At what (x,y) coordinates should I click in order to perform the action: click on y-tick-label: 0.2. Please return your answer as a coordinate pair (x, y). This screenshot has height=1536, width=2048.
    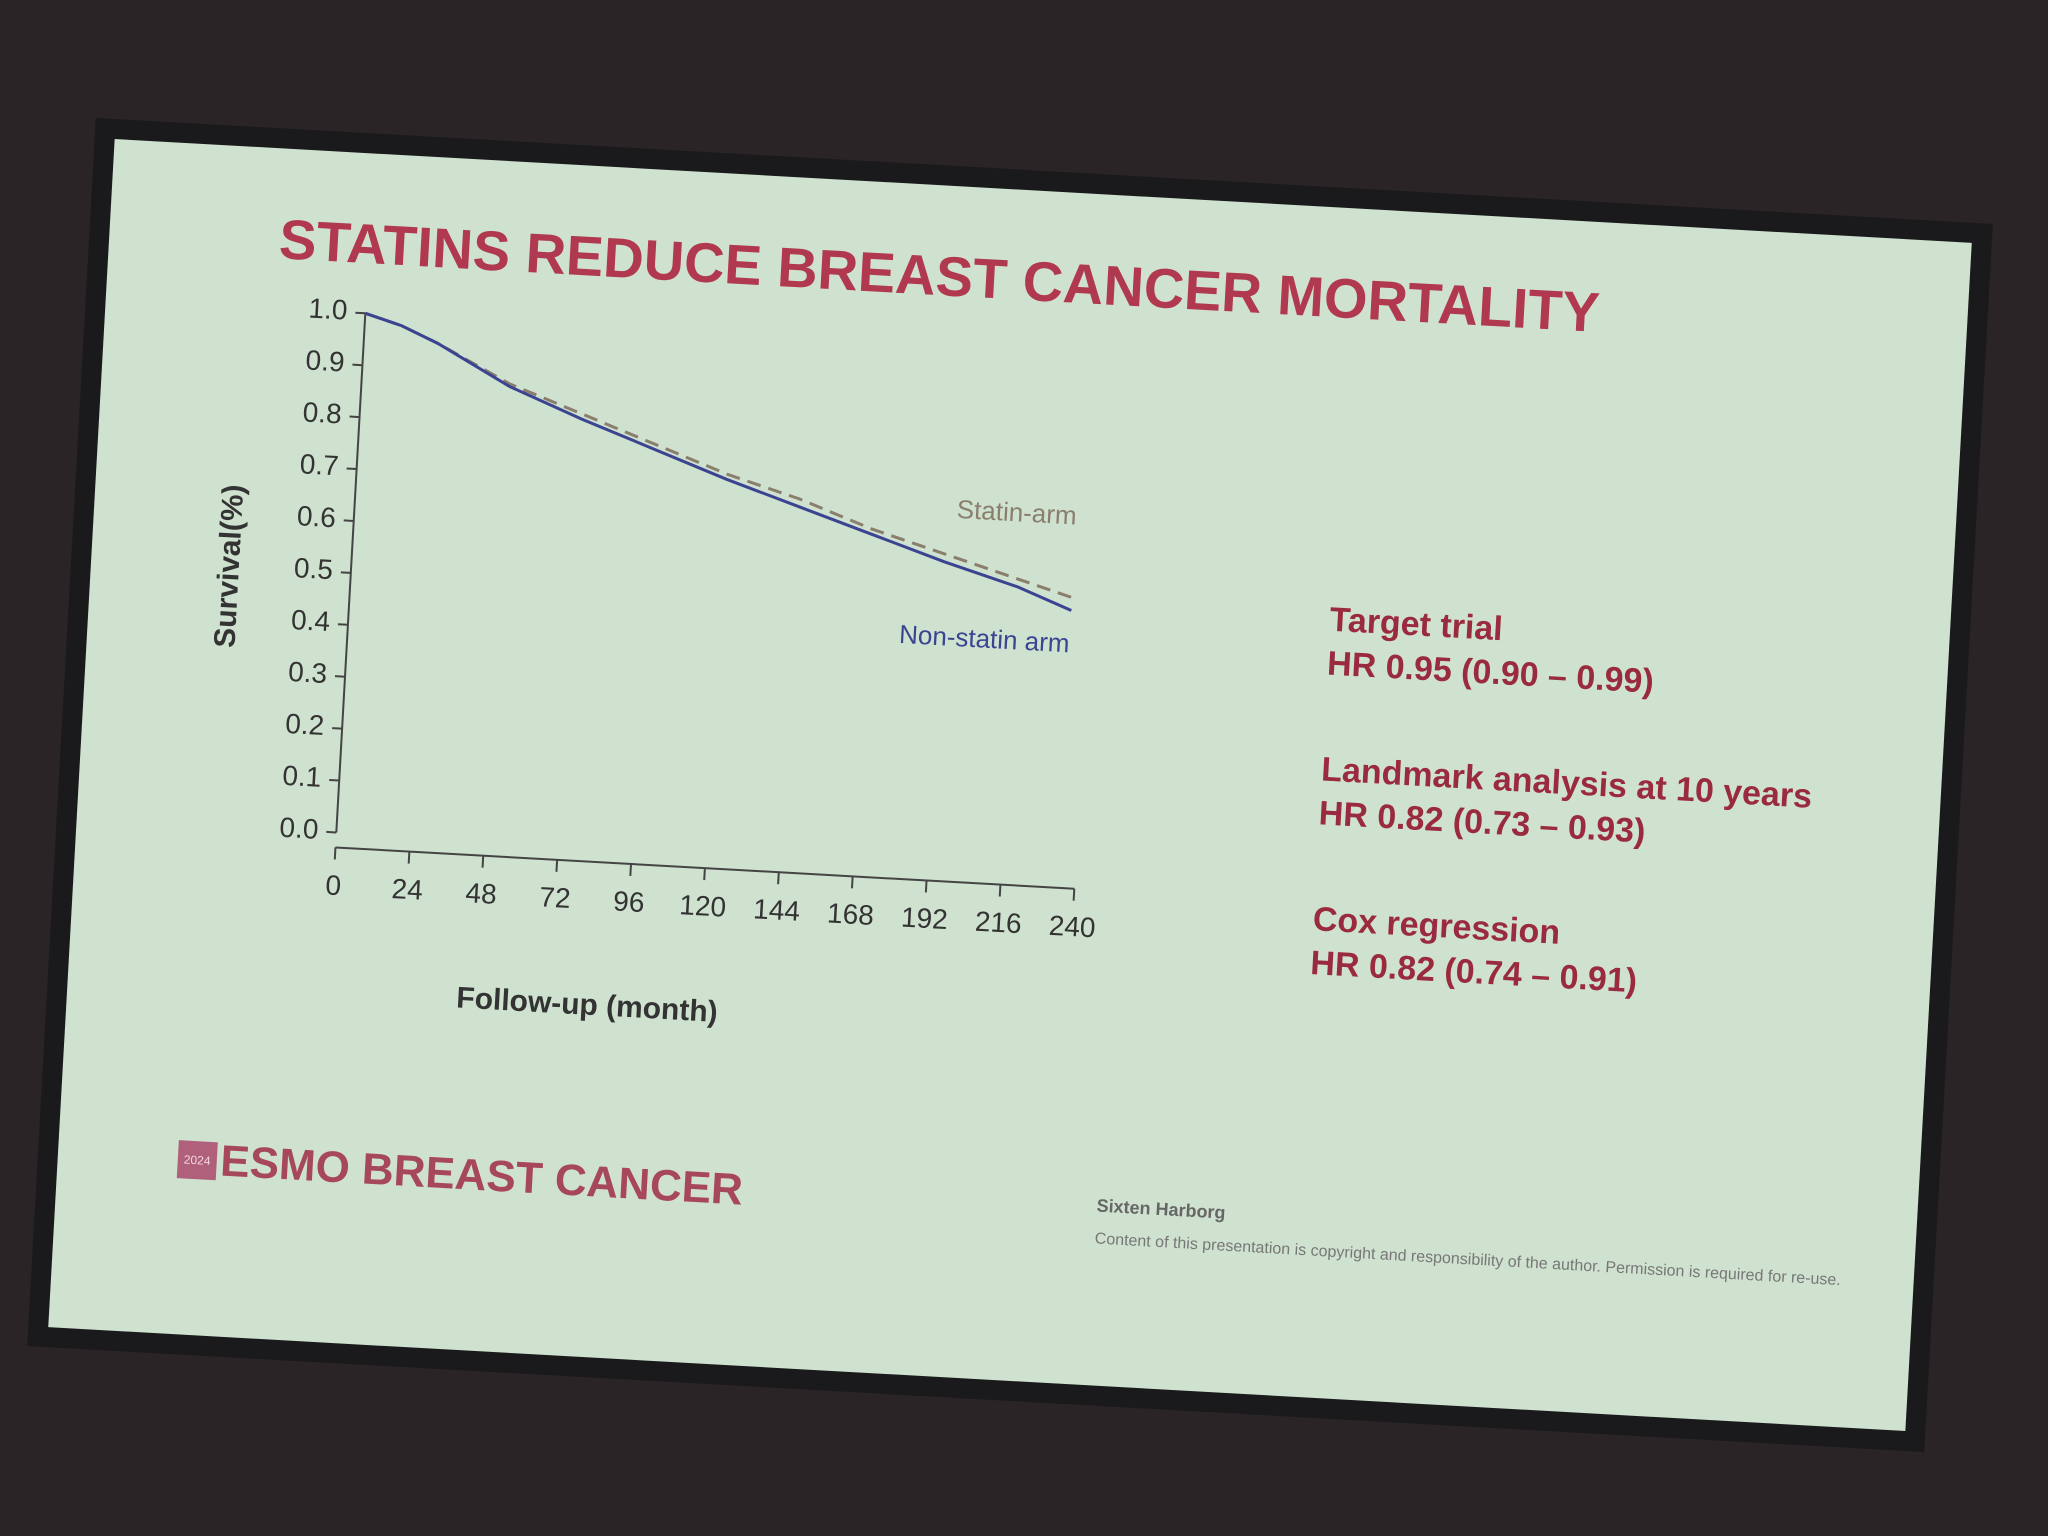
    Looking at the image, I should click on (305, 724).